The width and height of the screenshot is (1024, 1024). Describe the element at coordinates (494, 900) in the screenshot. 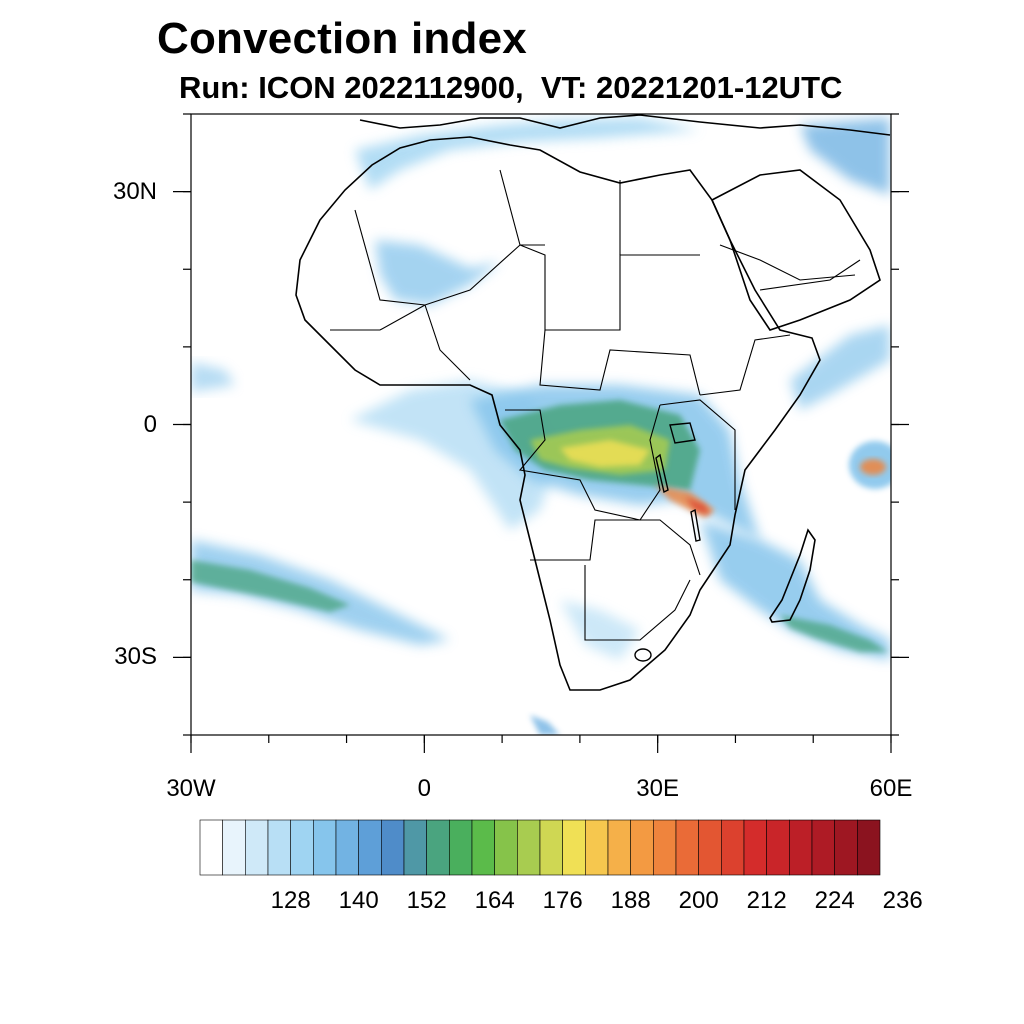

I see `colorbar-label: 164` at that location.